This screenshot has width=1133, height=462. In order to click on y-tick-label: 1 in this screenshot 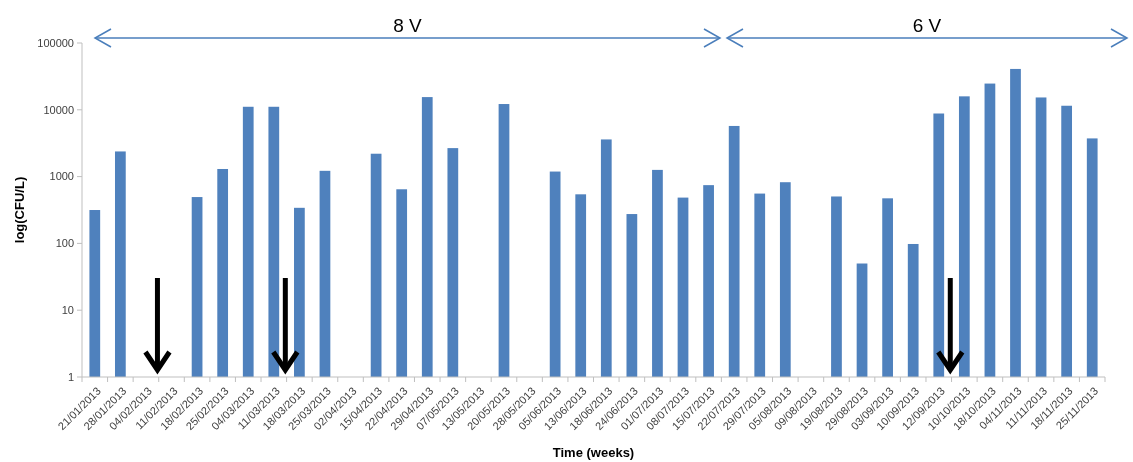, I will do `click(70, 376)`.